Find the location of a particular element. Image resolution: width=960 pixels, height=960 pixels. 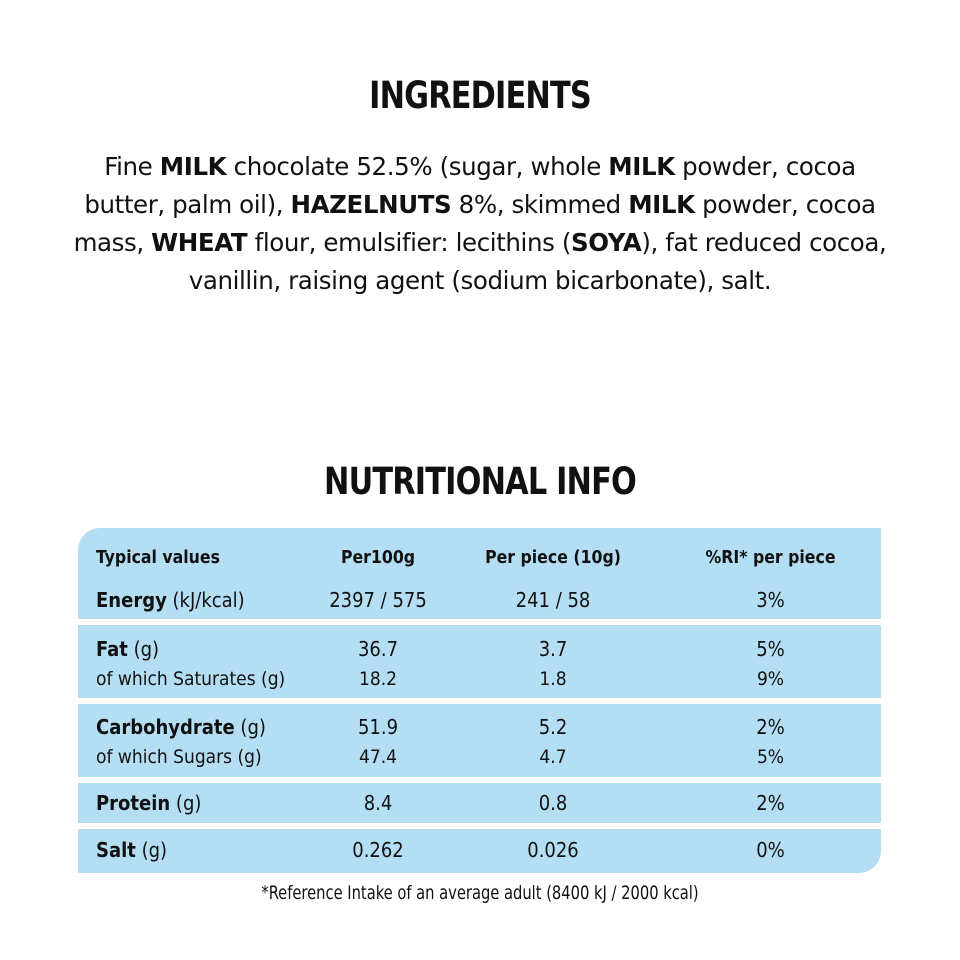

row-label-main: Energy is located at coordinates (131, 600).